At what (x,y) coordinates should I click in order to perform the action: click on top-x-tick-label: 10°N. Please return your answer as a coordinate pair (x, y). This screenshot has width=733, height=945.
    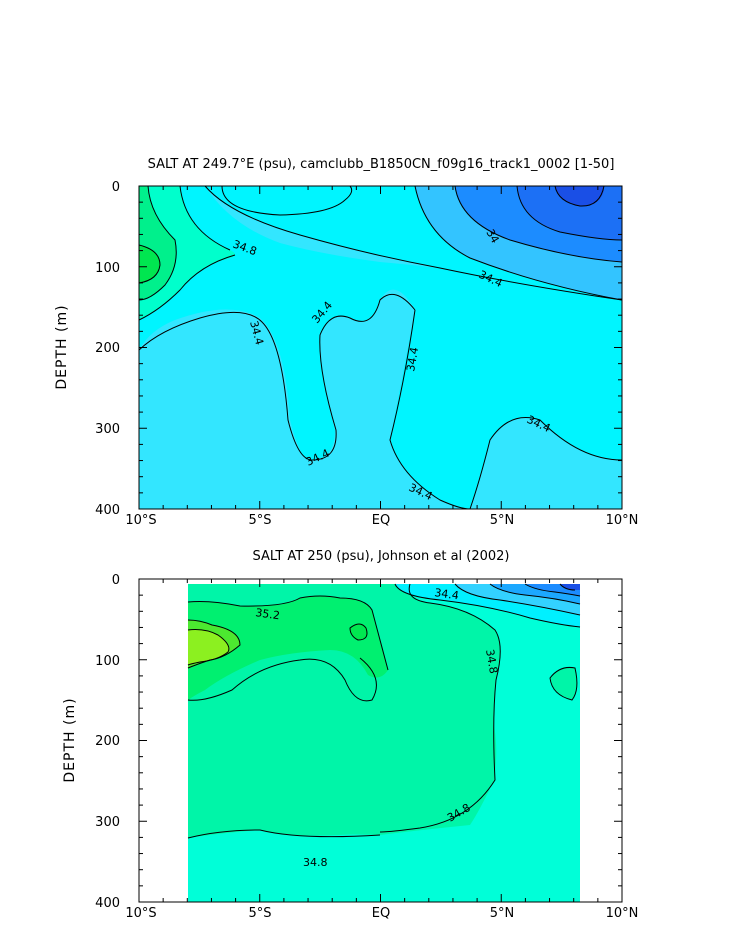
    Looking at the image, I should click on (622, 520).